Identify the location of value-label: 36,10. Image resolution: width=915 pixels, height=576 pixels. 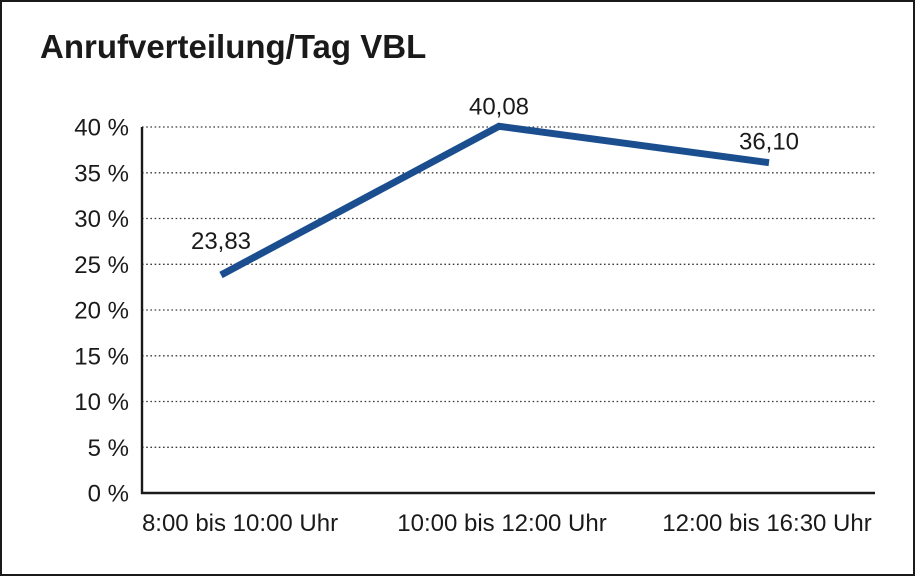
(769, 142).